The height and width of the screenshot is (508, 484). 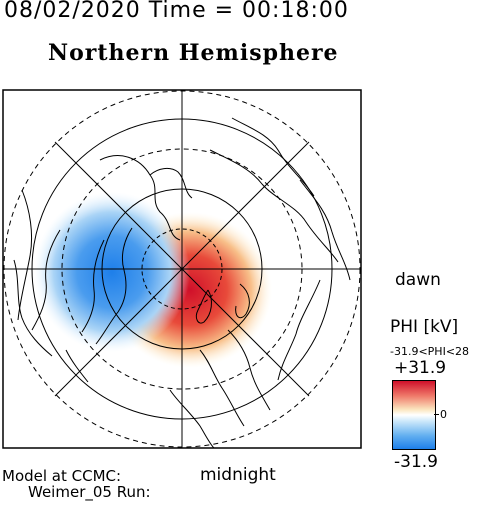 What do you see at coordinates (112, 272) in the screenshot?
I see `negative-potential-cell` at bounding box center [112, 272].